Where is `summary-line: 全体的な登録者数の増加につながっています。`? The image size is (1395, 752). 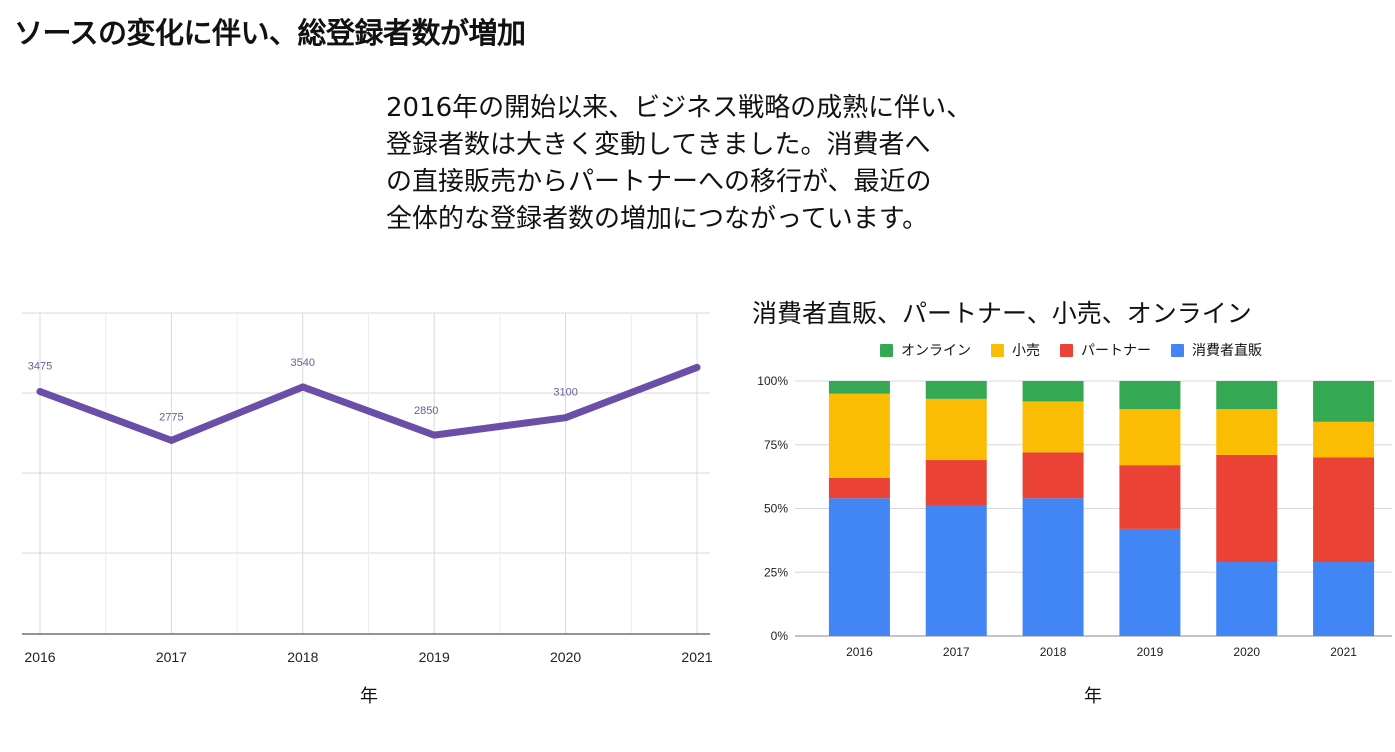
summary-line: 全体的な登録者数の増加につながっています。 is located at coordinates (657, 219).